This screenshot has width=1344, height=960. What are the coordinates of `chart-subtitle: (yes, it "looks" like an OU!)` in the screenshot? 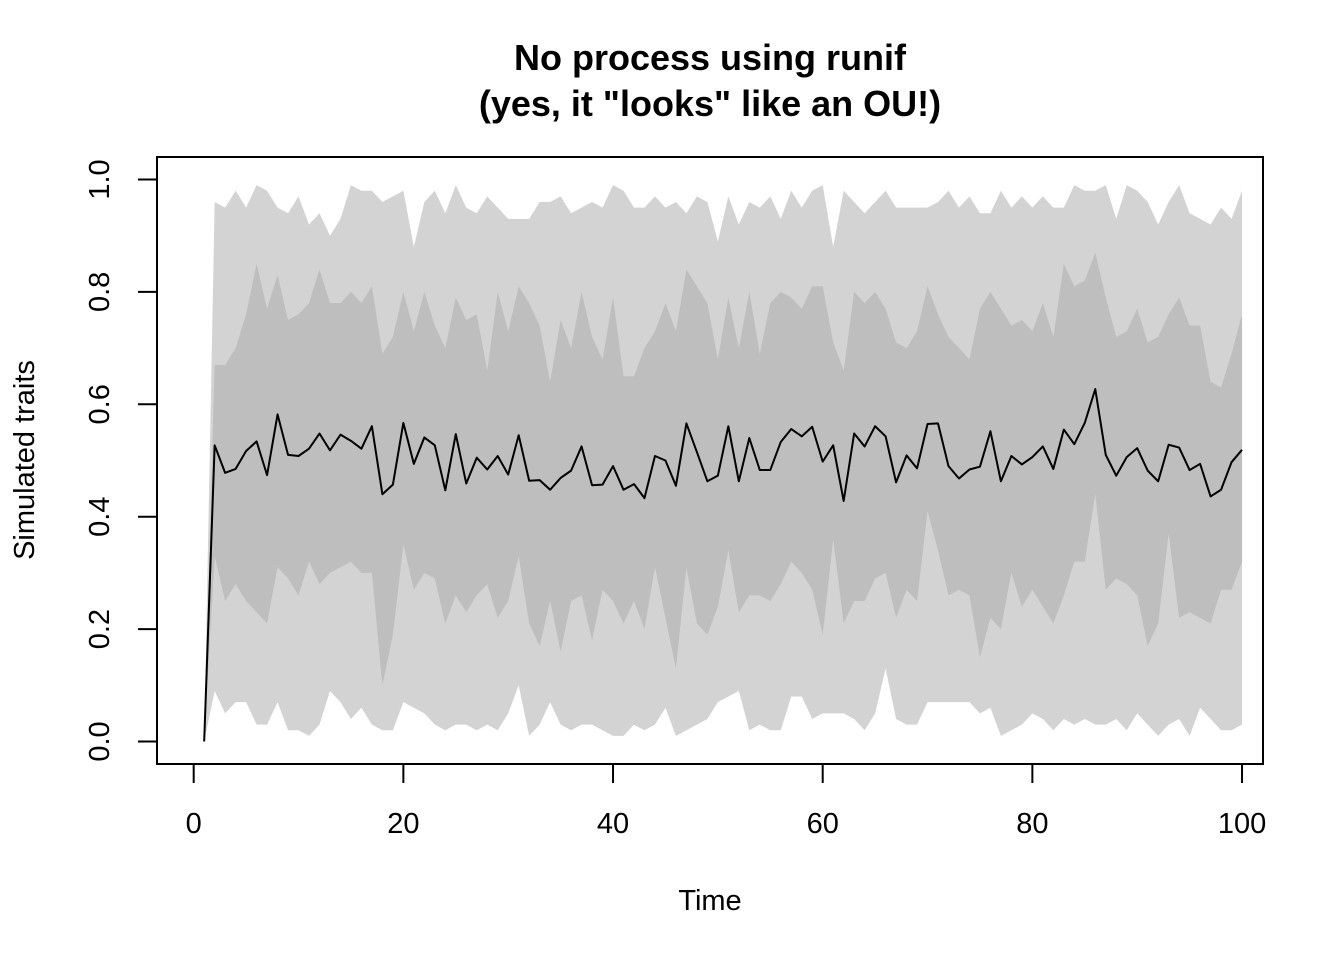 It's located at (710, 103).